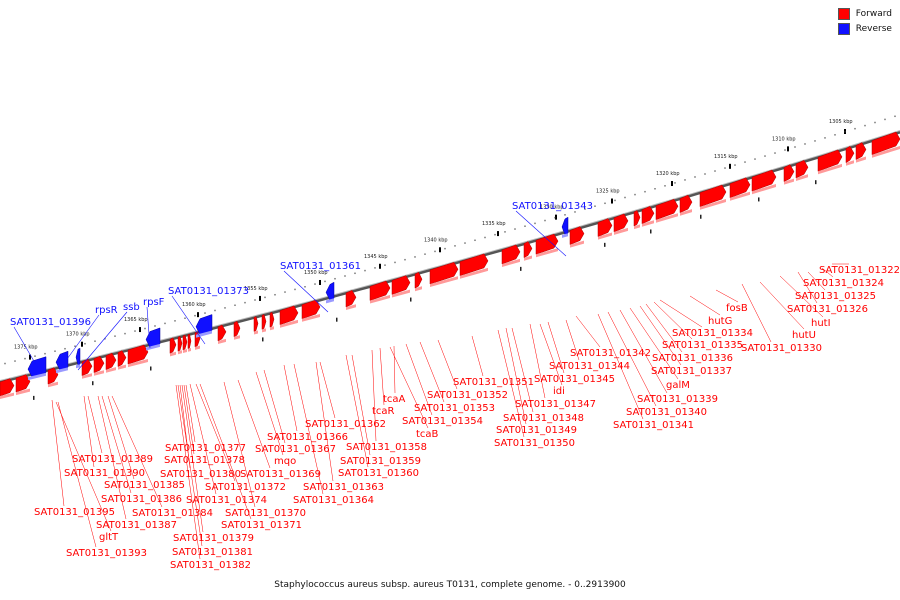 Image resolution: width=900 pixels, height=600 pixels. What do you see at coordinates (651, 231) in the screenshot?
I see `feature-mark` at bounding box center [651, 231].